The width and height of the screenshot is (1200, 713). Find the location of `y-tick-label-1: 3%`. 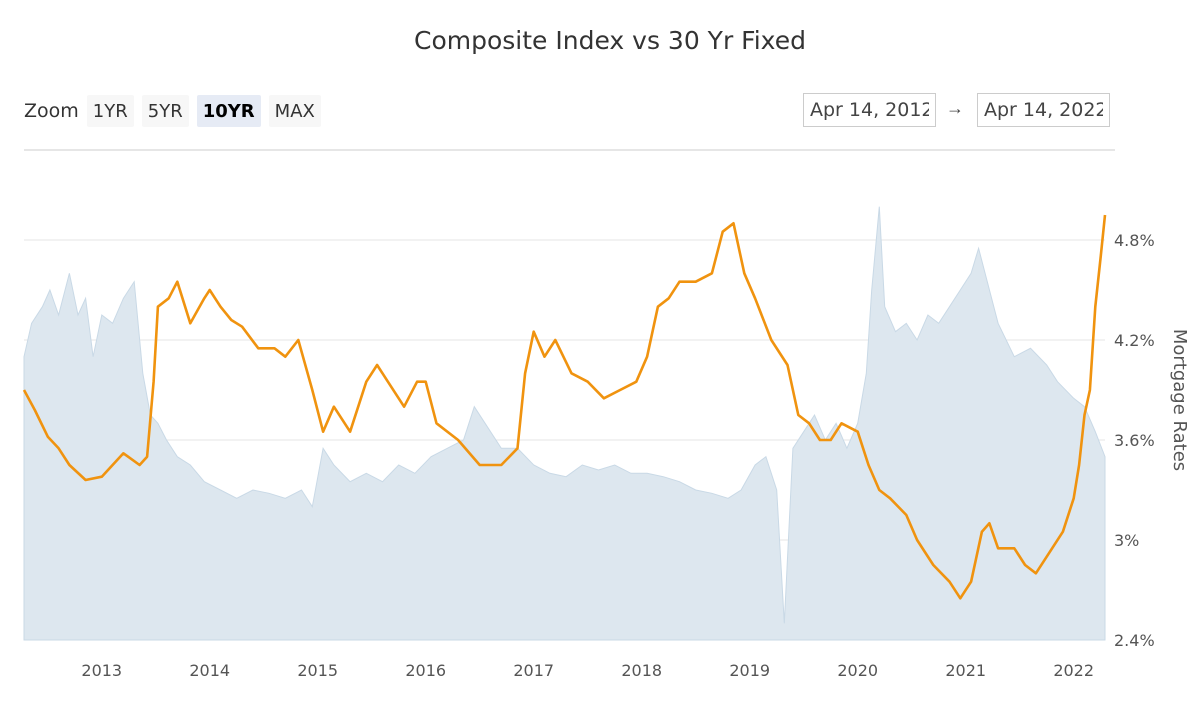

y-tick-label-1: 3% is located at coordinates (1126, 540).